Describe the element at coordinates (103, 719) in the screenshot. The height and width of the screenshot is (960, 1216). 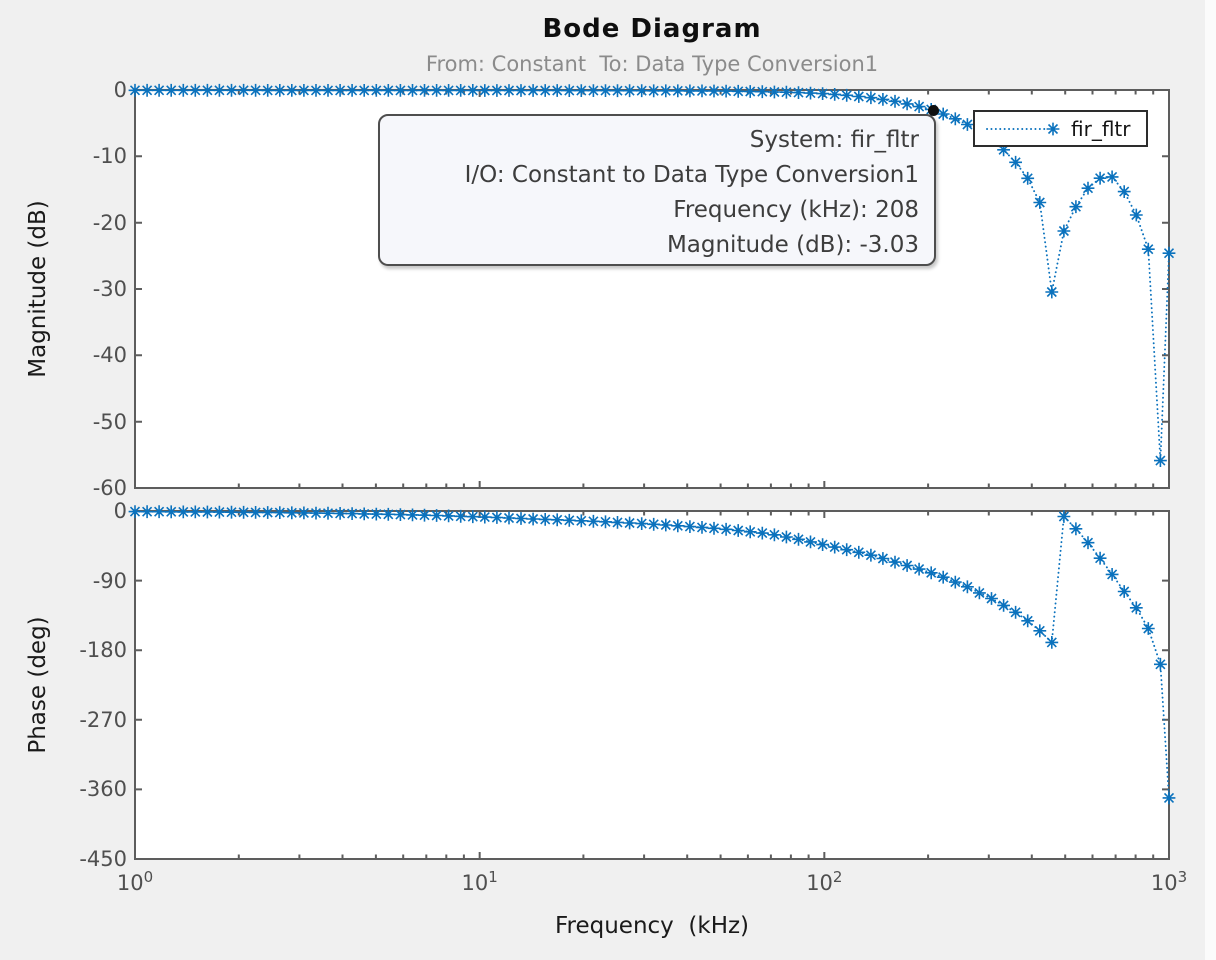
I see `phase-ytick-label: -270` at that location.